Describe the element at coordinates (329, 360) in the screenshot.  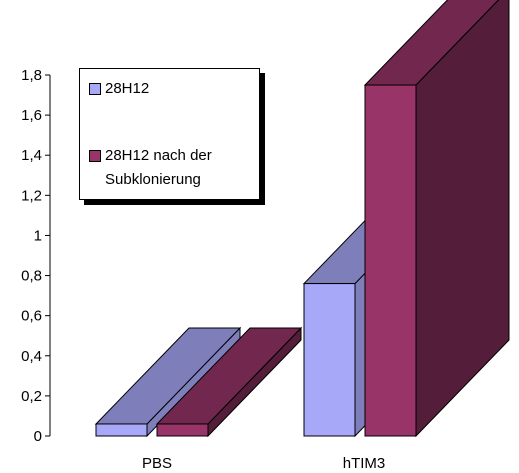
I see `bar-htim3-28h12-front` at that location.